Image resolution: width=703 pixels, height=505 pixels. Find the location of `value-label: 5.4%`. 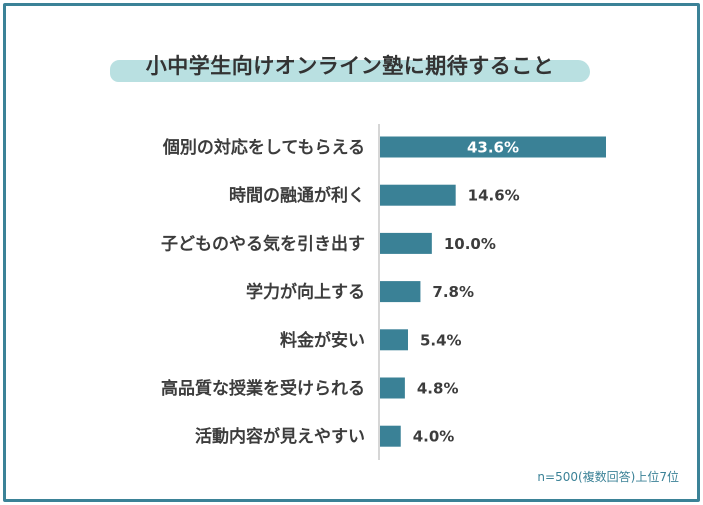

value-label: 5.4% is located at coordinates (441, 340).